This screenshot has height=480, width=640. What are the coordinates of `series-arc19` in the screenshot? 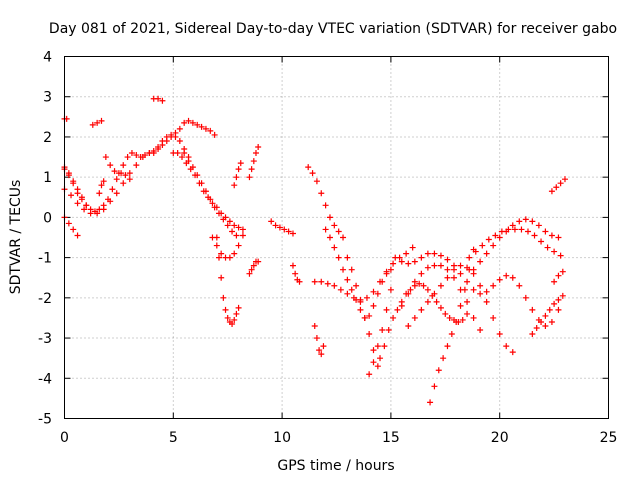 It's located at (282, 227).